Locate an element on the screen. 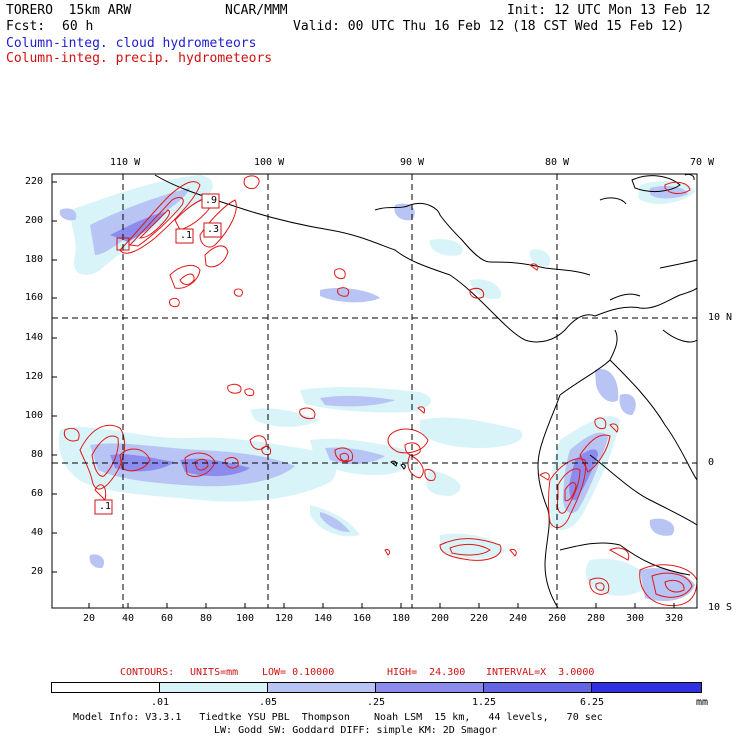 The width and height of the screenshot is (740, 740). y-tick-label: 140 is located at coordinates (34, 337).